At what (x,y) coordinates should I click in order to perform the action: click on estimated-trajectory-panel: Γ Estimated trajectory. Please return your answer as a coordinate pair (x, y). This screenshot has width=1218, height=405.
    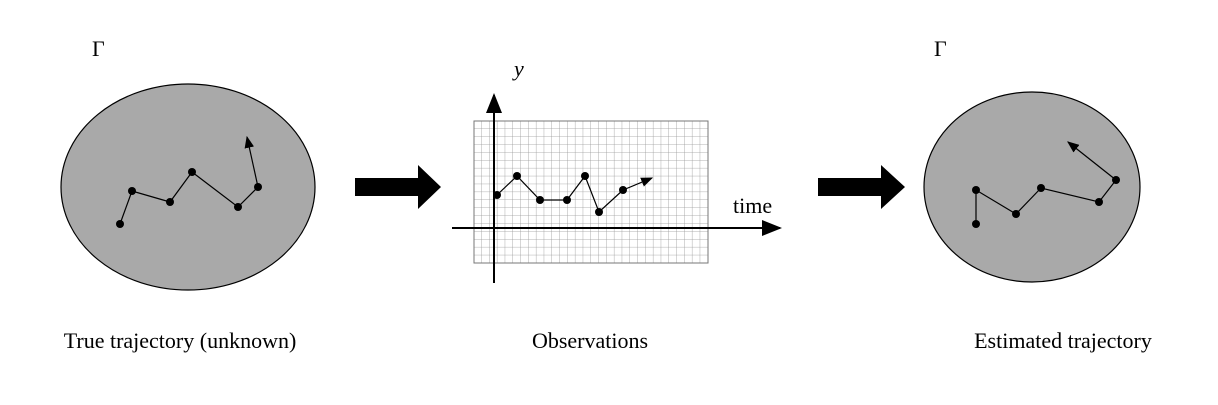
    Looking at the image, I should click on (1037, 194).